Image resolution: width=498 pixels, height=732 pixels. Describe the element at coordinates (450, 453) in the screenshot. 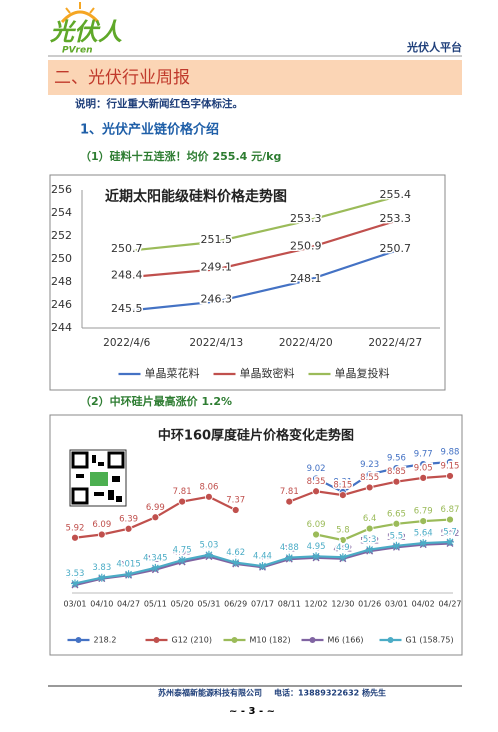

I see `data-label: 9.88` at that location.